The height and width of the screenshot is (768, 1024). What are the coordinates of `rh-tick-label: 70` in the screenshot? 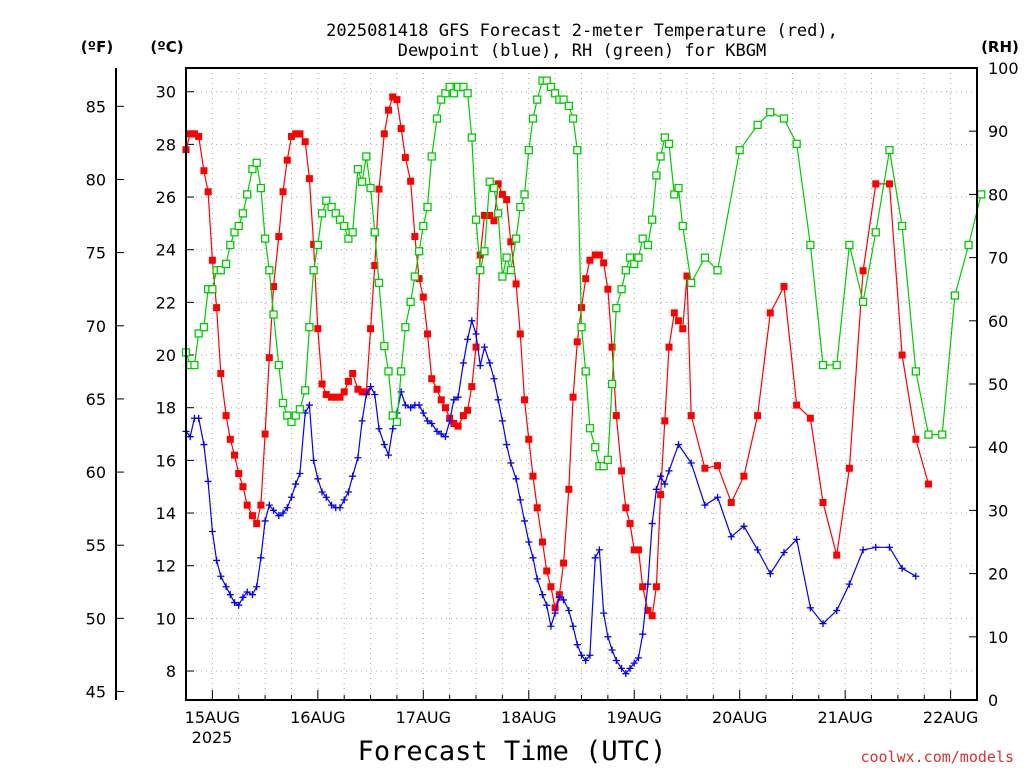 It's located at (998, 258).